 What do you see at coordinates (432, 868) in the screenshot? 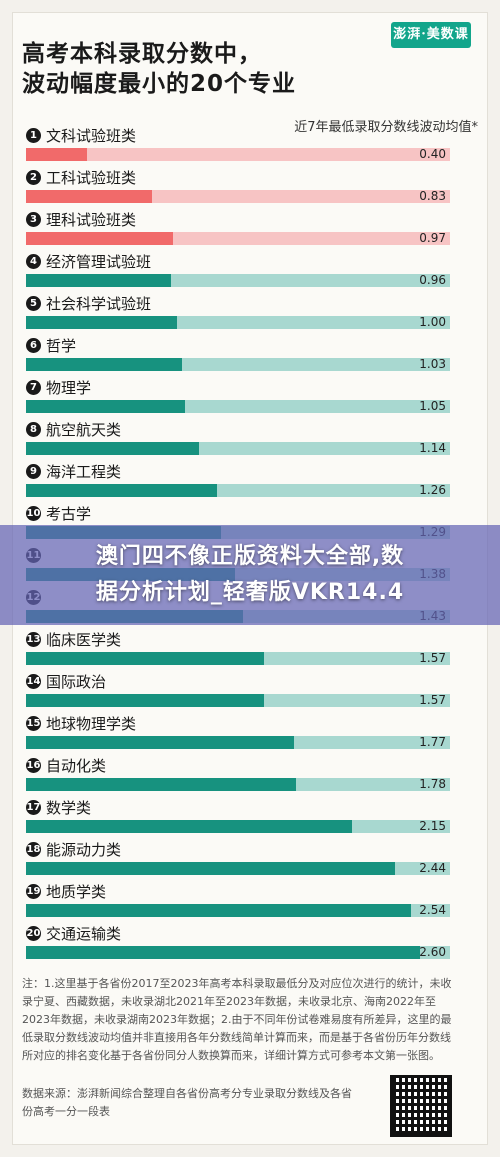
I see `bar-value-label: 2.44` at bounding box center [432, 868].